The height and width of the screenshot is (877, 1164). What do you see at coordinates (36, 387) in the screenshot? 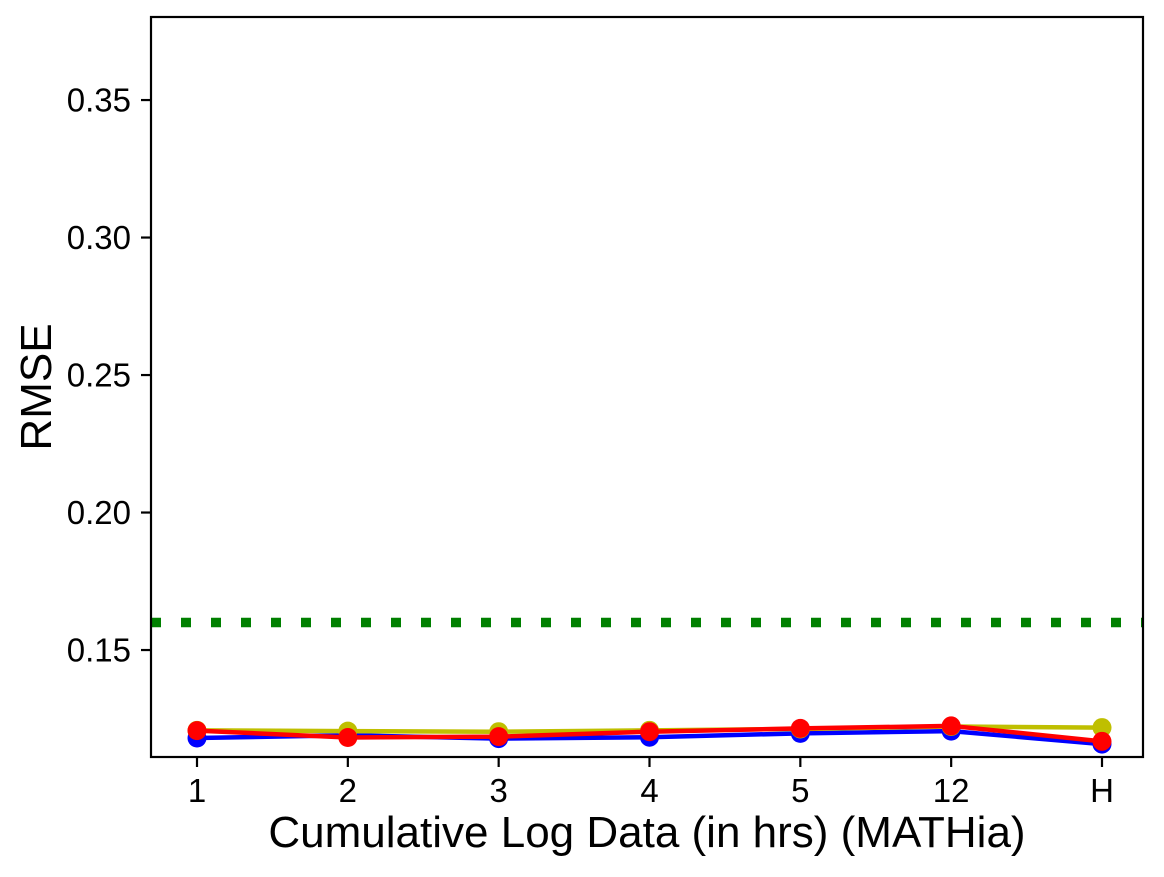
I see `y-axis-label: RMSE` at bounding box center [36, 387].